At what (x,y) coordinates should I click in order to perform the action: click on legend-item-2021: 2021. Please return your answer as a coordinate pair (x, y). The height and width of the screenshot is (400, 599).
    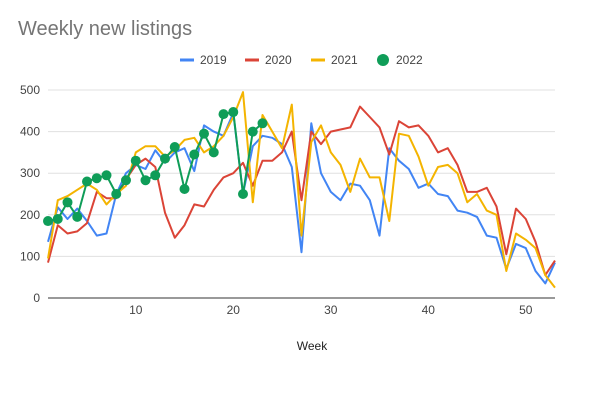
    Looking at the image, I should click on (334, 60).